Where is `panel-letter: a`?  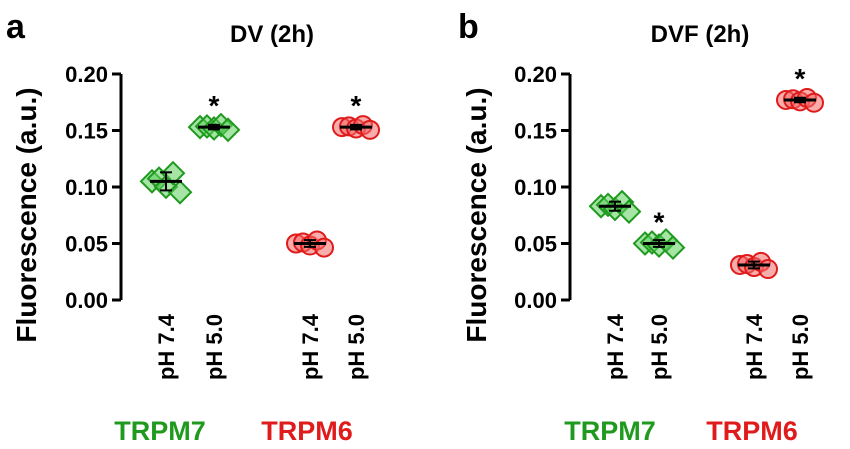 panel-letter: a is located at coordinates (16, 27).